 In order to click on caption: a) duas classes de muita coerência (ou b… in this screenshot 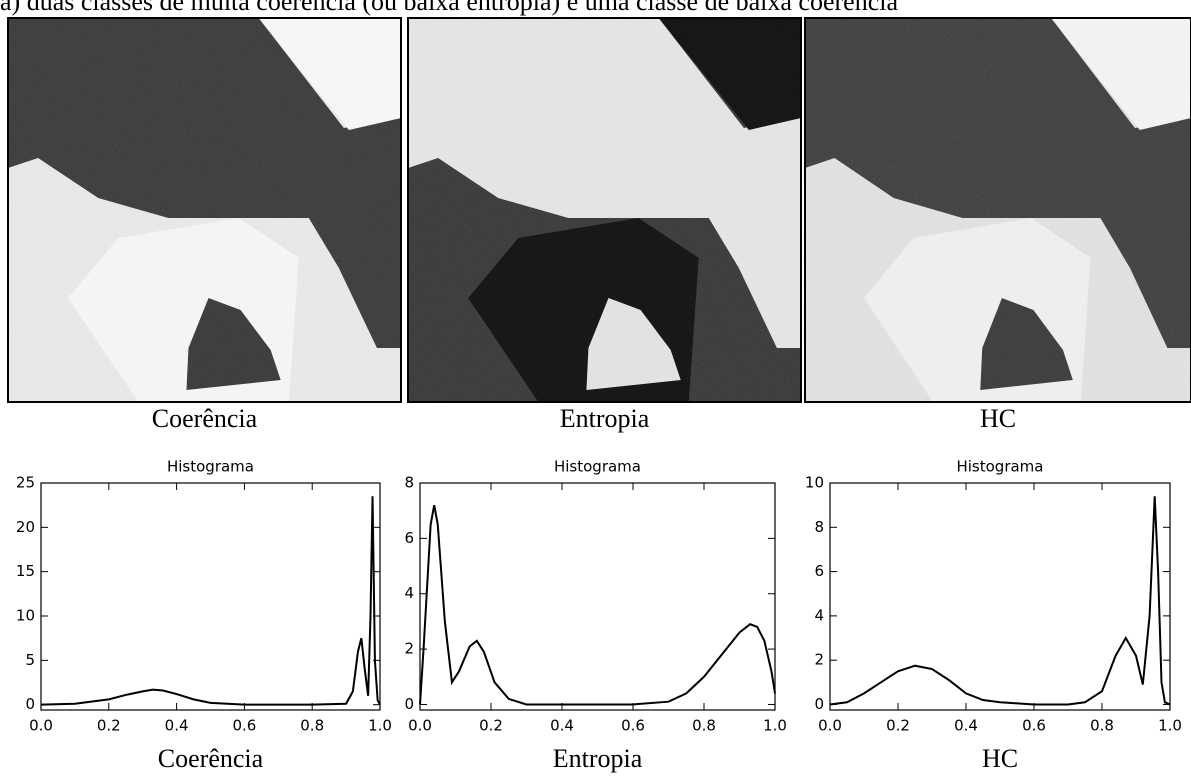, I will do `click(449, 8)`.